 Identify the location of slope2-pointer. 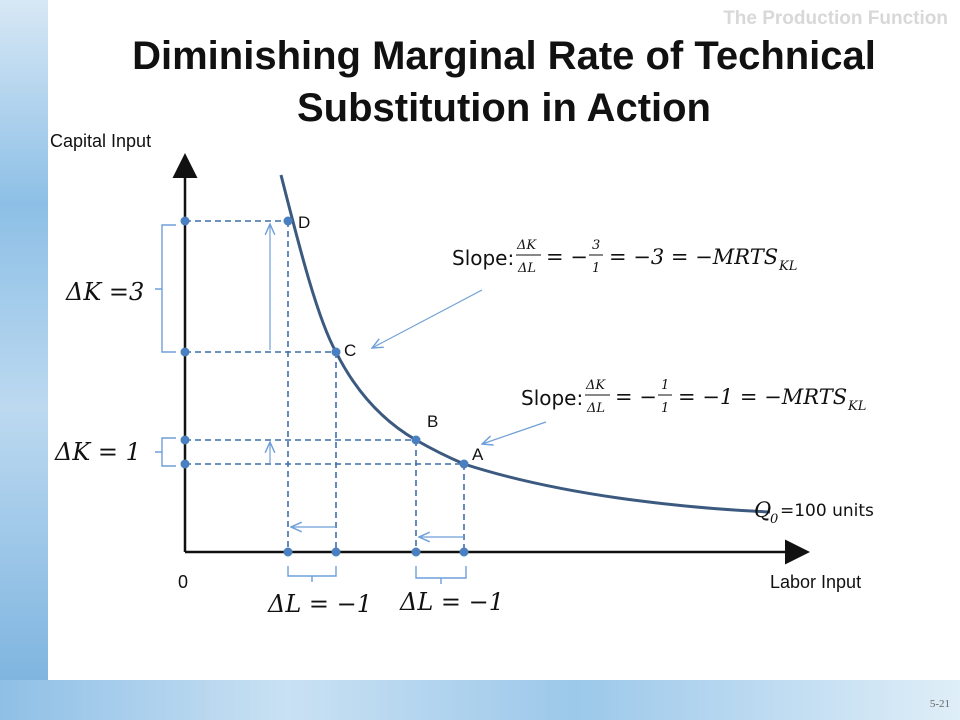
(514, 432).